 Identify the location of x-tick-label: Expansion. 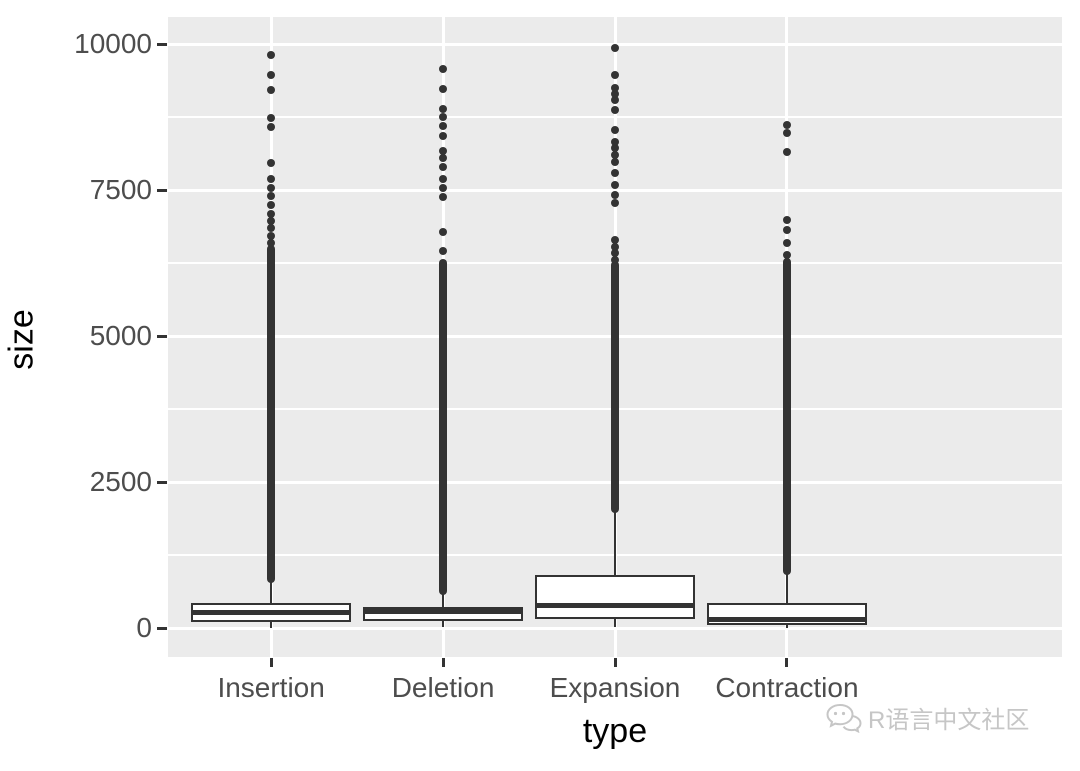
(615, 687).